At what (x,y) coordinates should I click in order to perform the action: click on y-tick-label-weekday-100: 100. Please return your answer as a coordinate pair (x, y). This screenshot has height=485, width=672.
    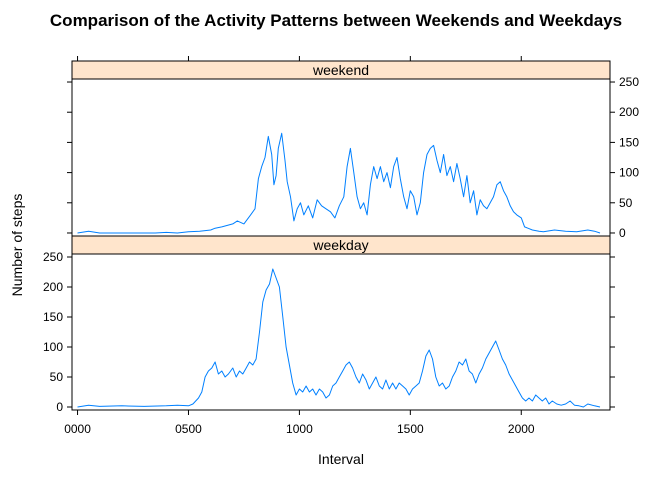
    Looking at the image, I should click on (53, 347).